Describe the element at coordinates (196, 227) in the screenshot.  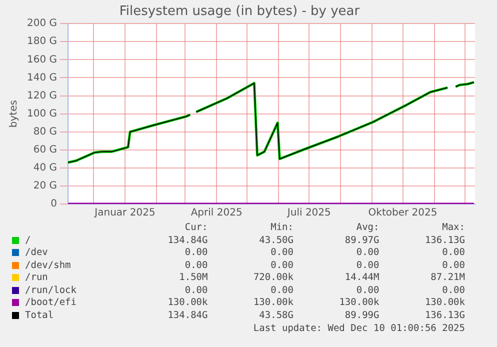
I see `text: Cur:` at that location.